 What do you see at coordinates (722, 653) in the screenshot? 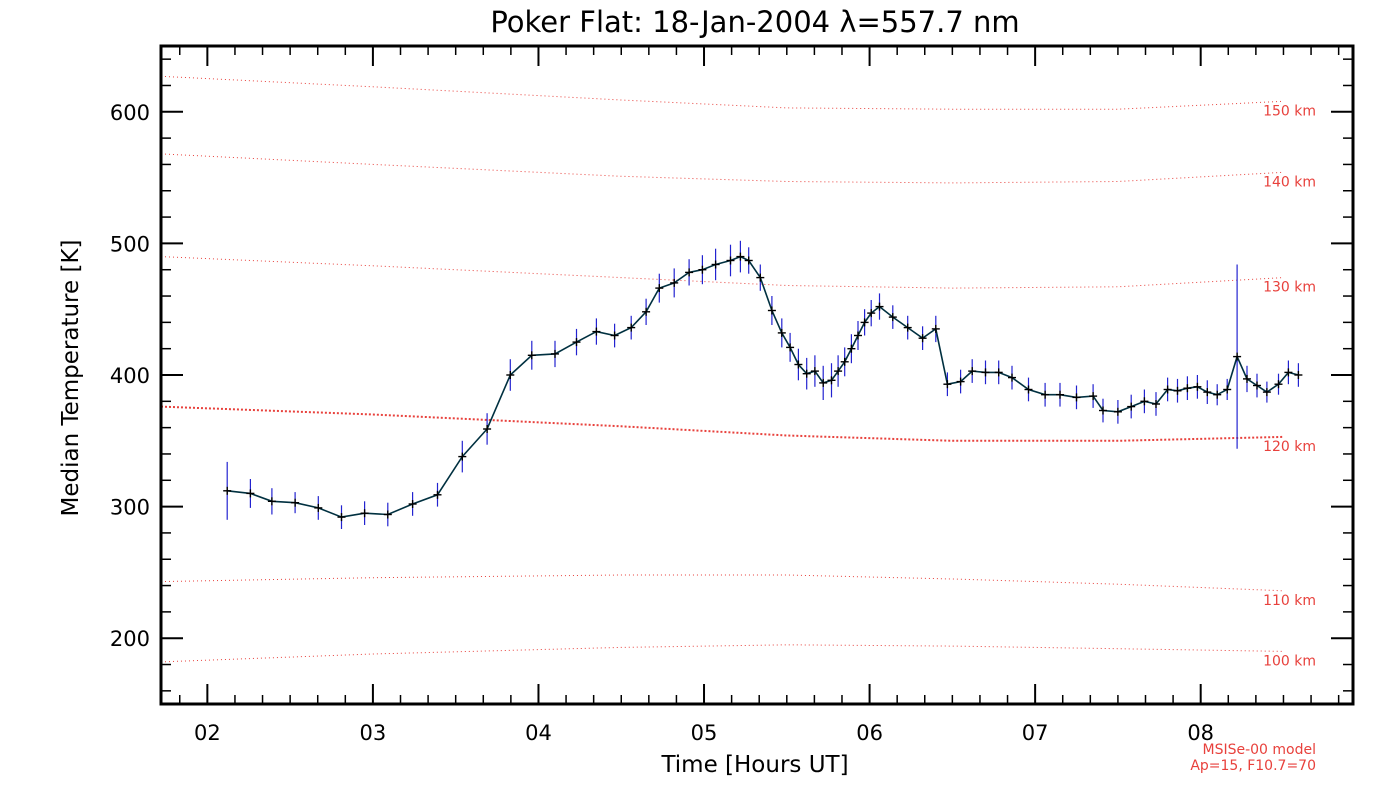
I see `reference-curve-100-km` at bounding box center [722, 653].